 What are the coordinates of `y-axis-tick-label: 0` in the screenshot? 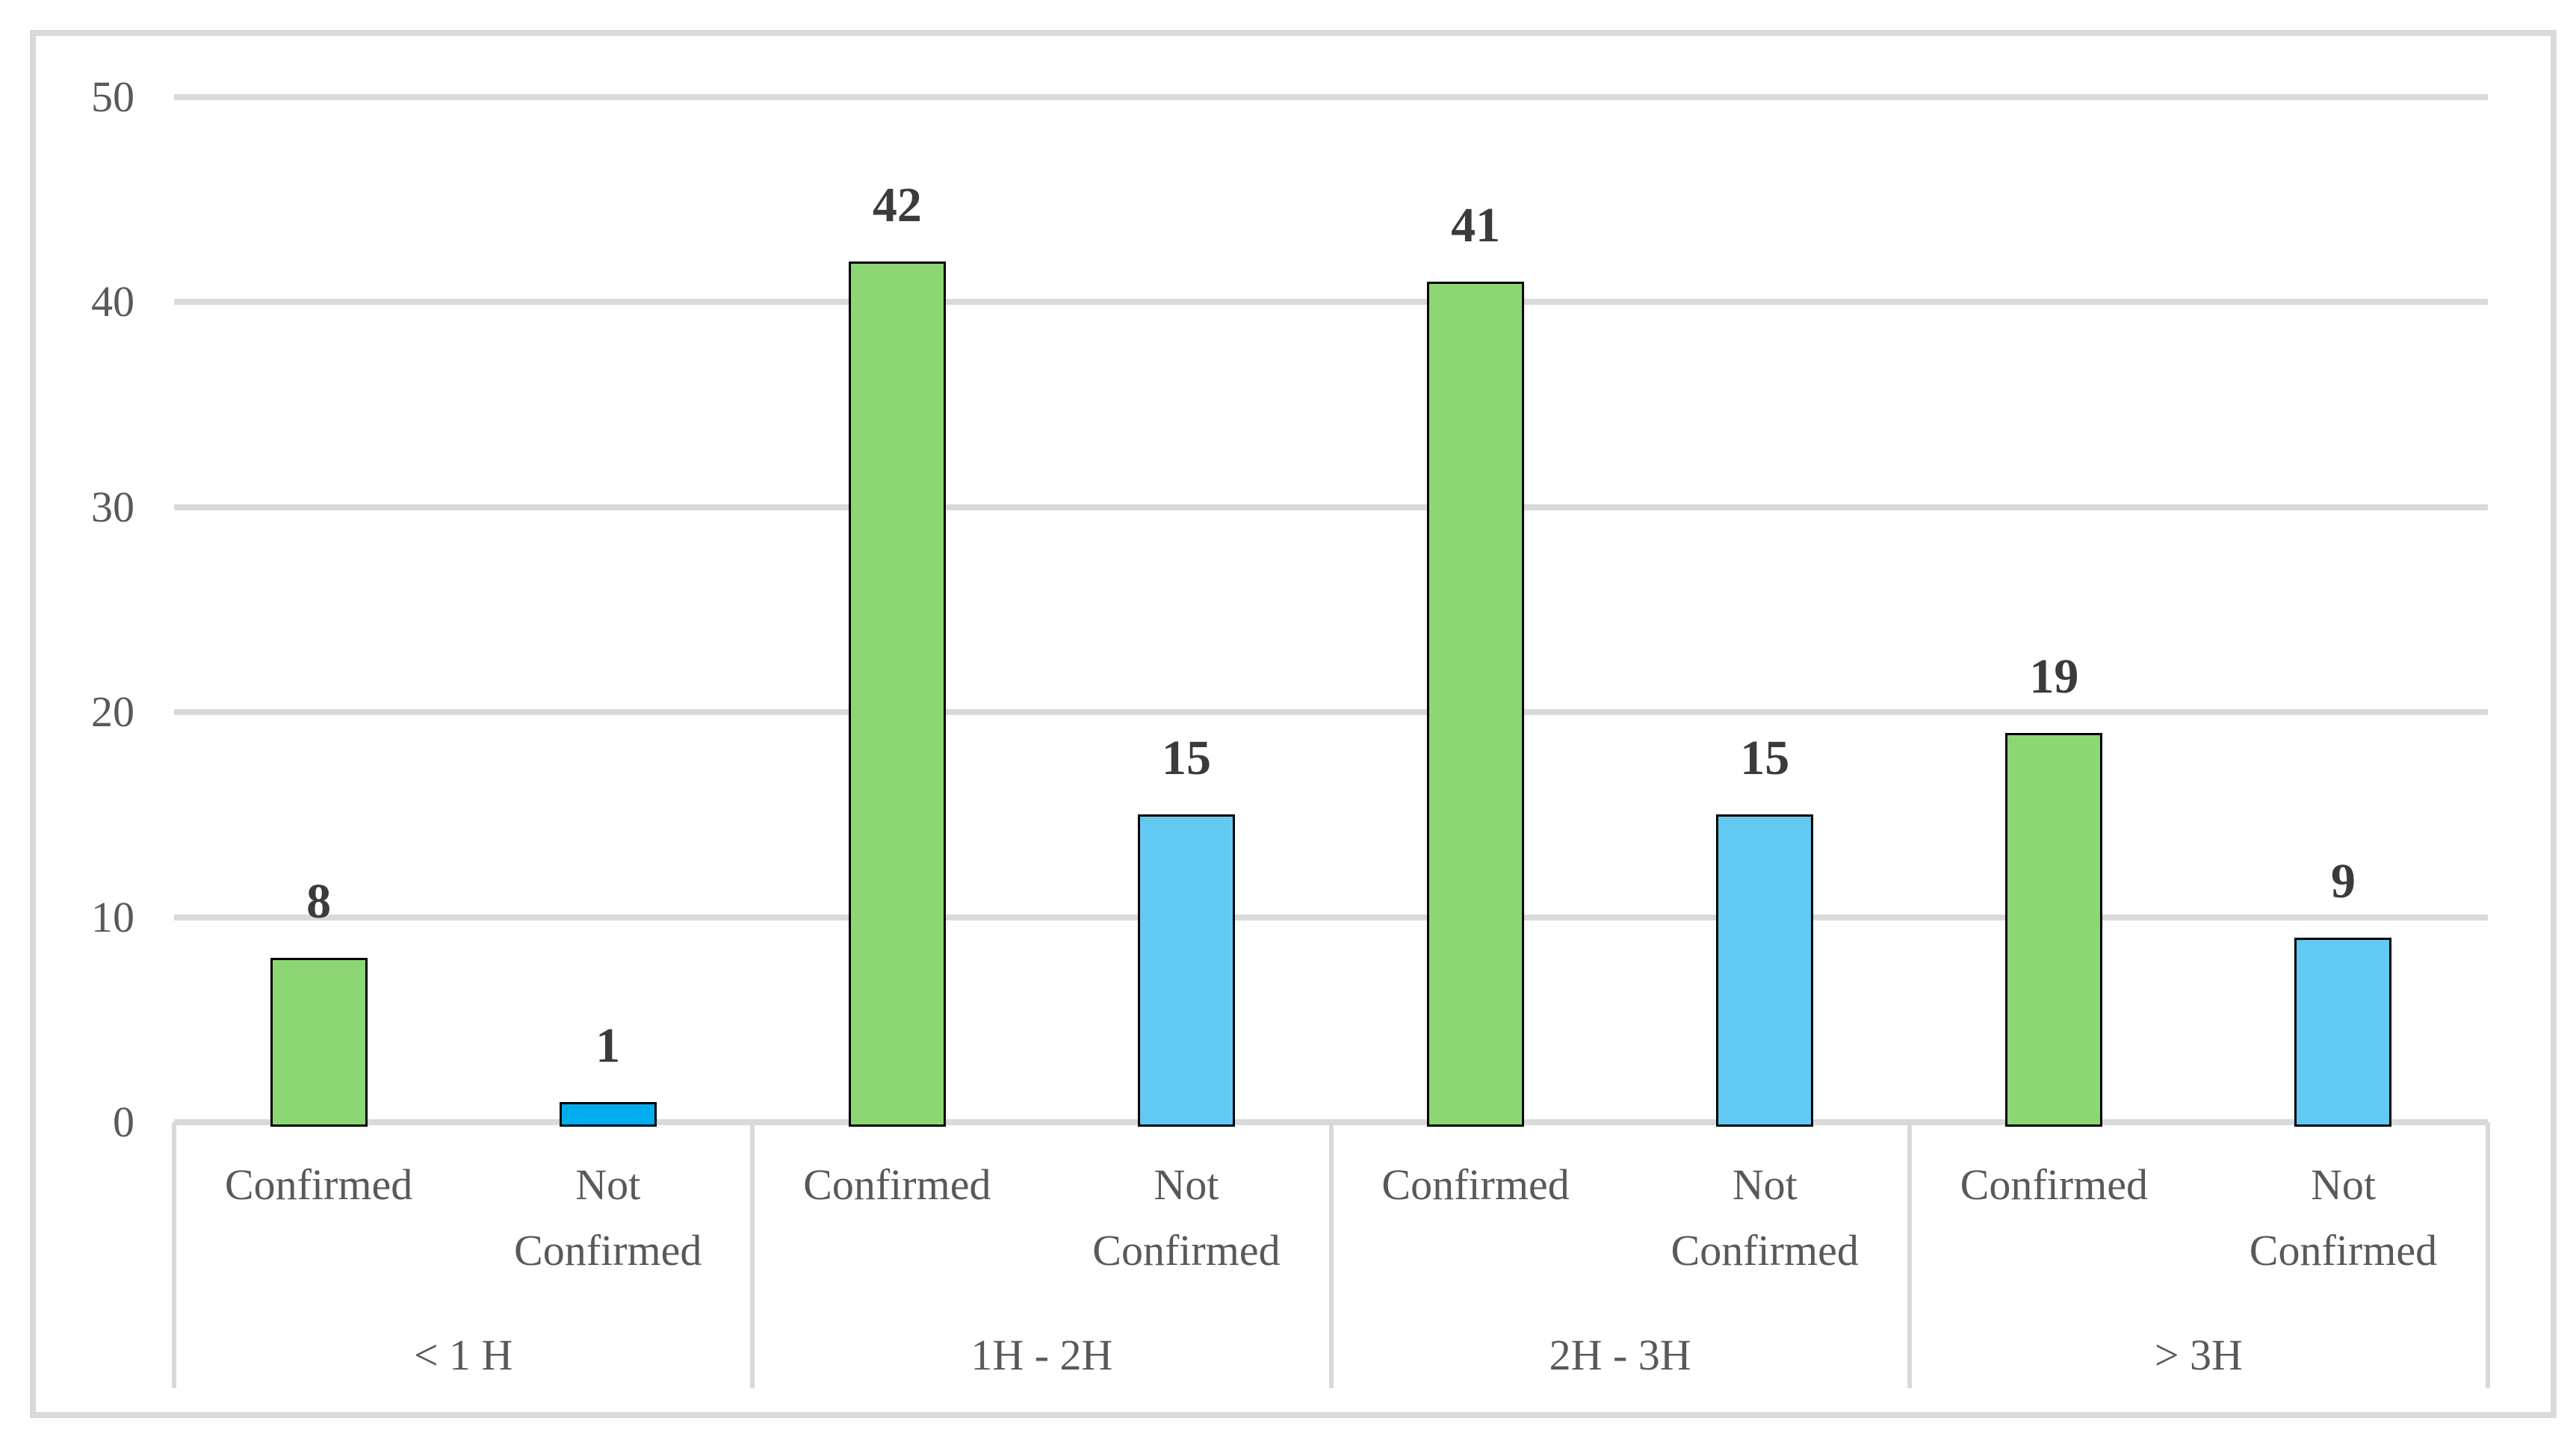 It's located at (123, 1122).